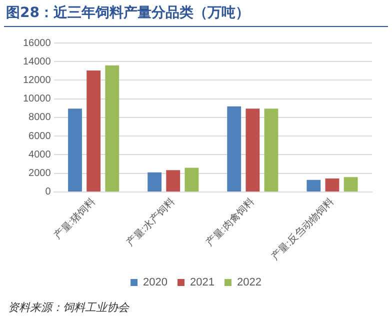 This screenshot has width=392, height=321. What do you see at coordinates (151, 222) in the screenshot?
I see `x-tick-label: 产量:水产饲料` at bounding box center [151, 222].